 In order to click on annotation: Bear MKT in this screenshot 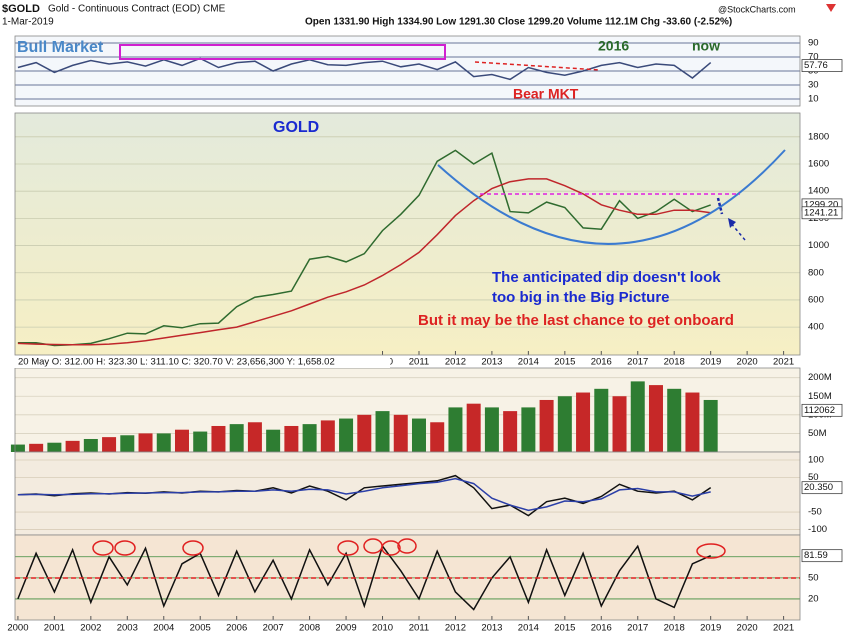, I will do `click(546, 94)`.